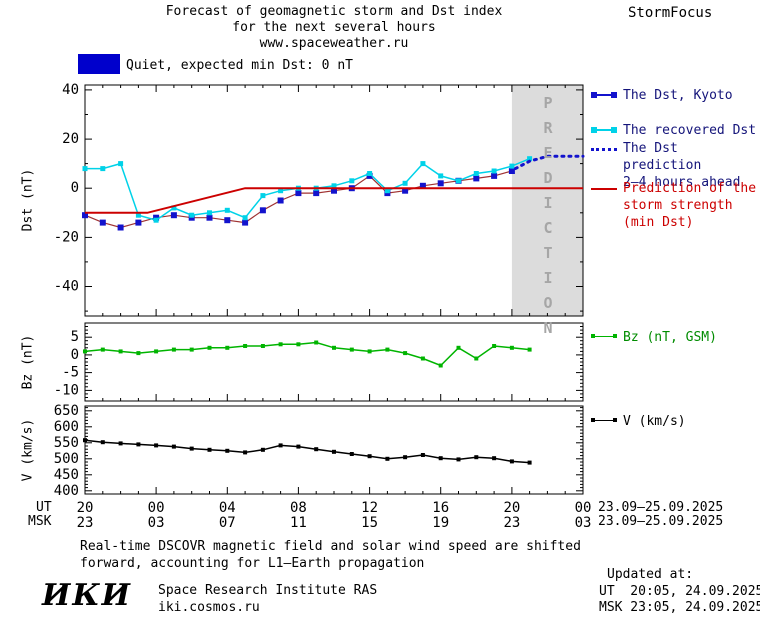 Image resolution: width=760 pixels, height=620 pixels. What do you see at coordinates (307, 354) in the screenshot?
I see `series-bz` at bounding box center [307, 354].